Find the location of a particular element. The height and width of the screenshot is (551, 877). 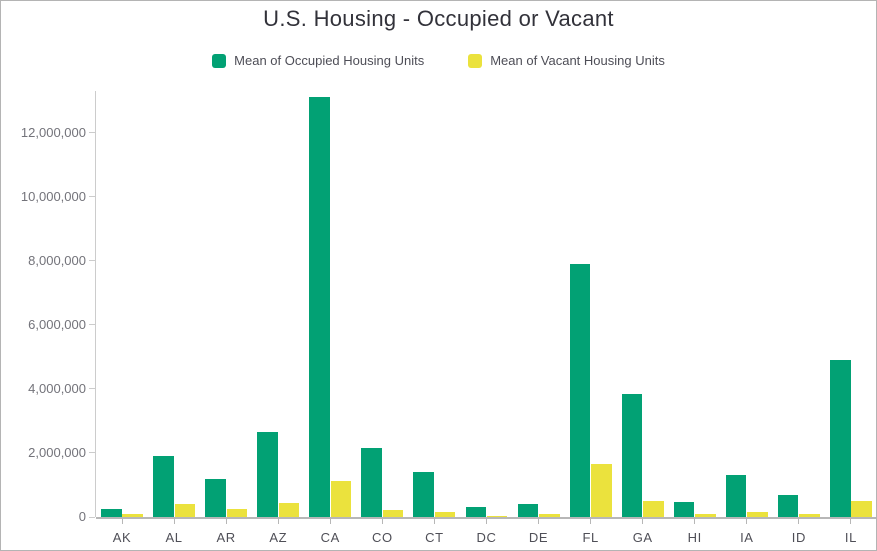

x-axis-label-FL: FL is located at coordinates (590, 537).